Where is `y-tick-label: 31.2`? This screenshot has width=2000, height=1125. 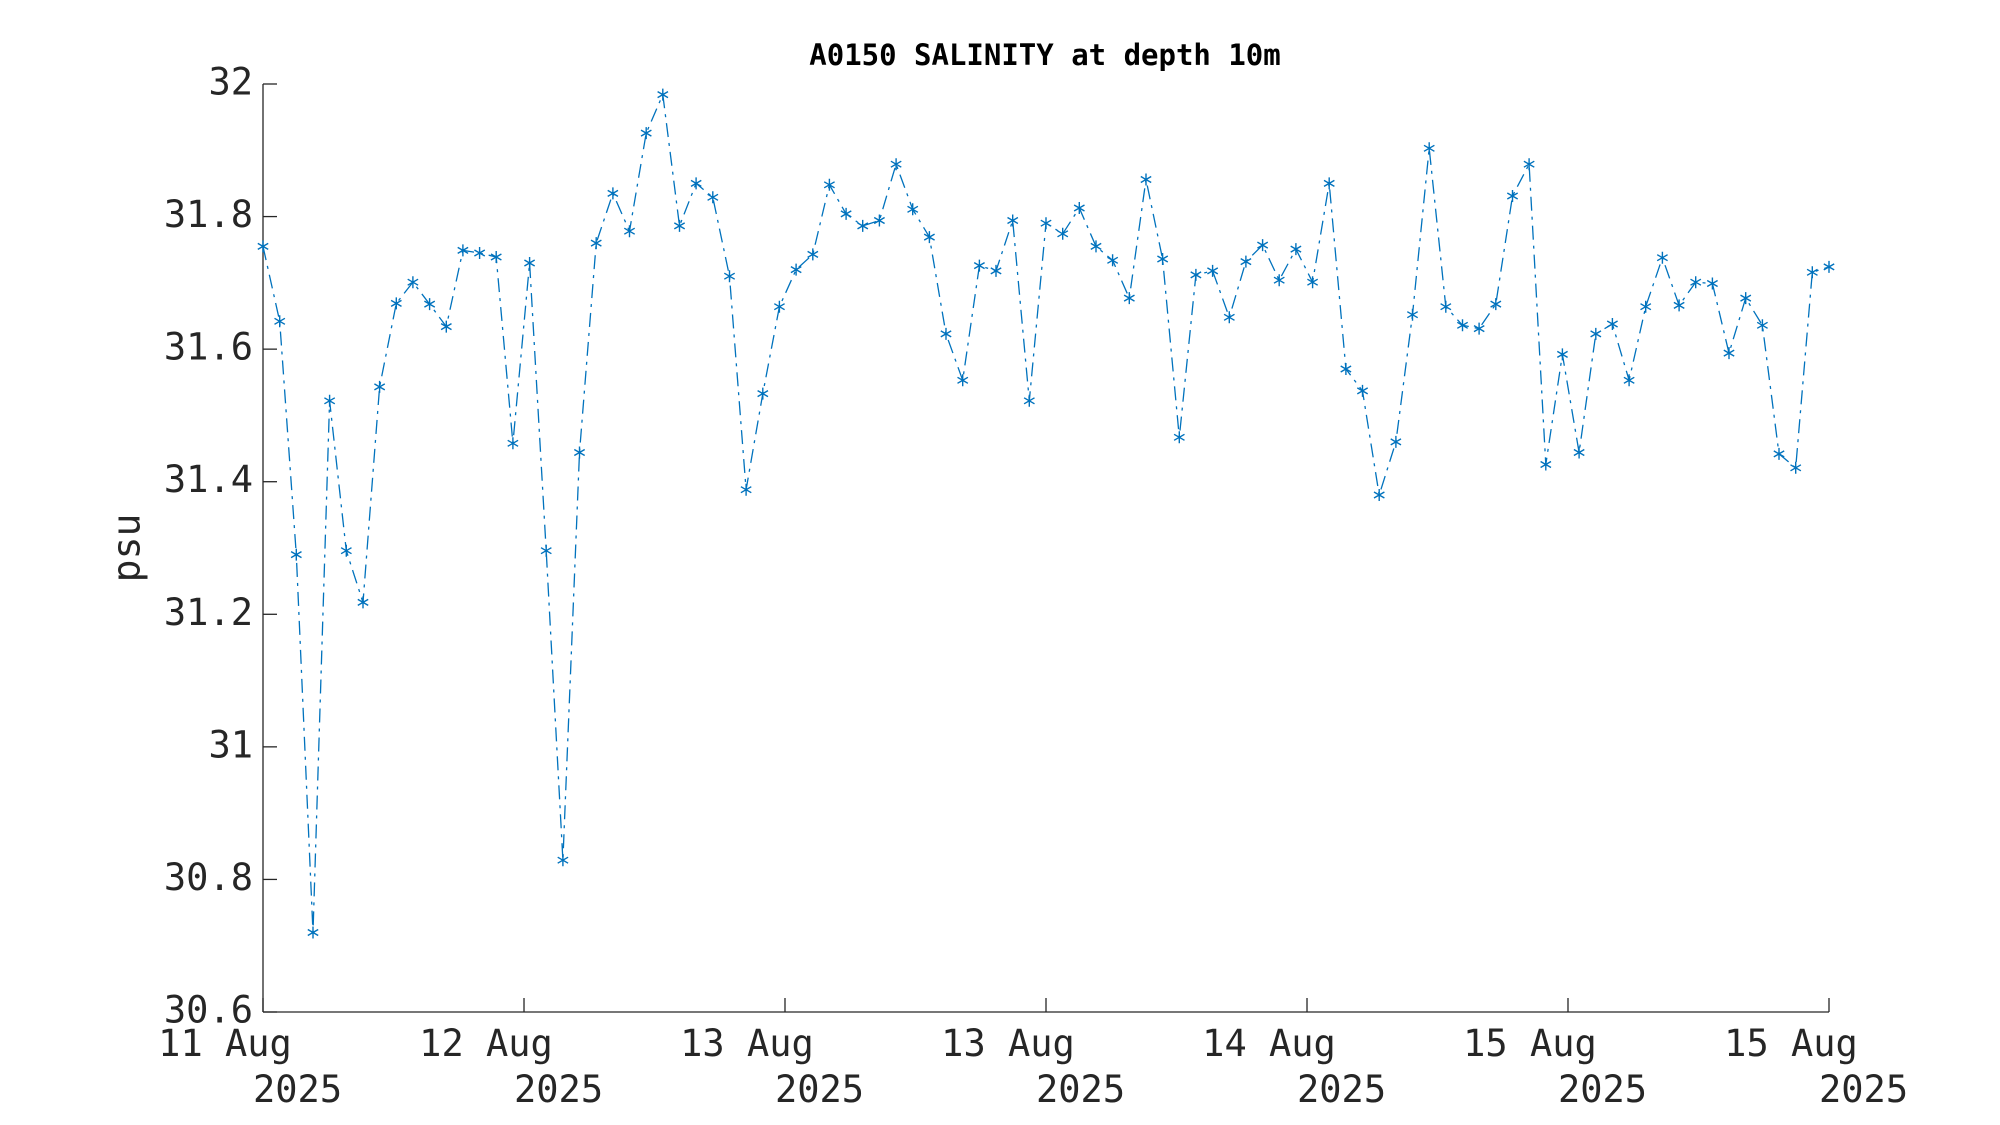
y-tick-label: 31.2 is located at coordinates (208, 612).